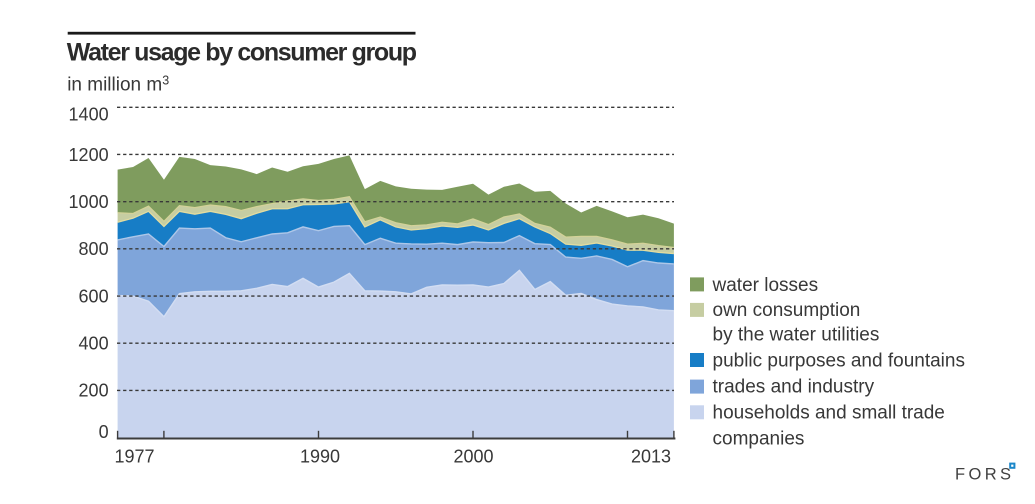 This screenshot has height=504, width=1035. Describe the element at coordinates (94, 391) in the screenshot. I see `svg-text: 200` at that location.